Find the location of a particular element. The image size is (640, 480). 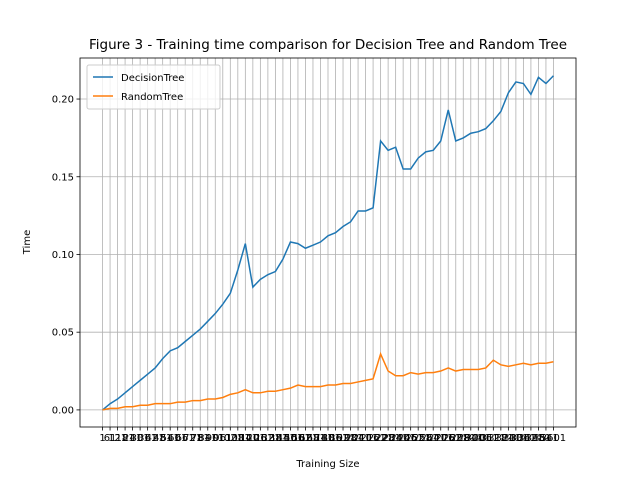

x-tick-label: 2221 is located at coordinates (380, 438).